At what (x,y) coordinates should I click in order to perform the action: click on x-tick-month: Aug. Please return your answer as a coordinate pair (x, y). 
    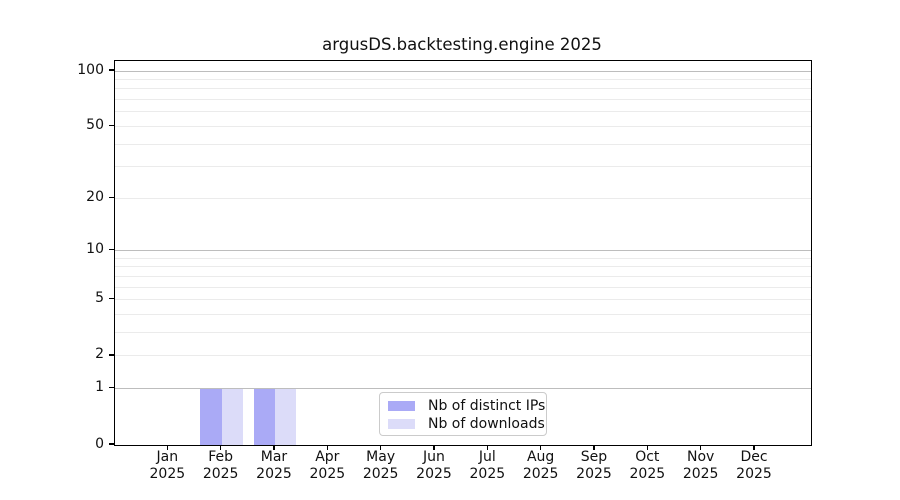
    Looking at the image, I should click on (540, 457).